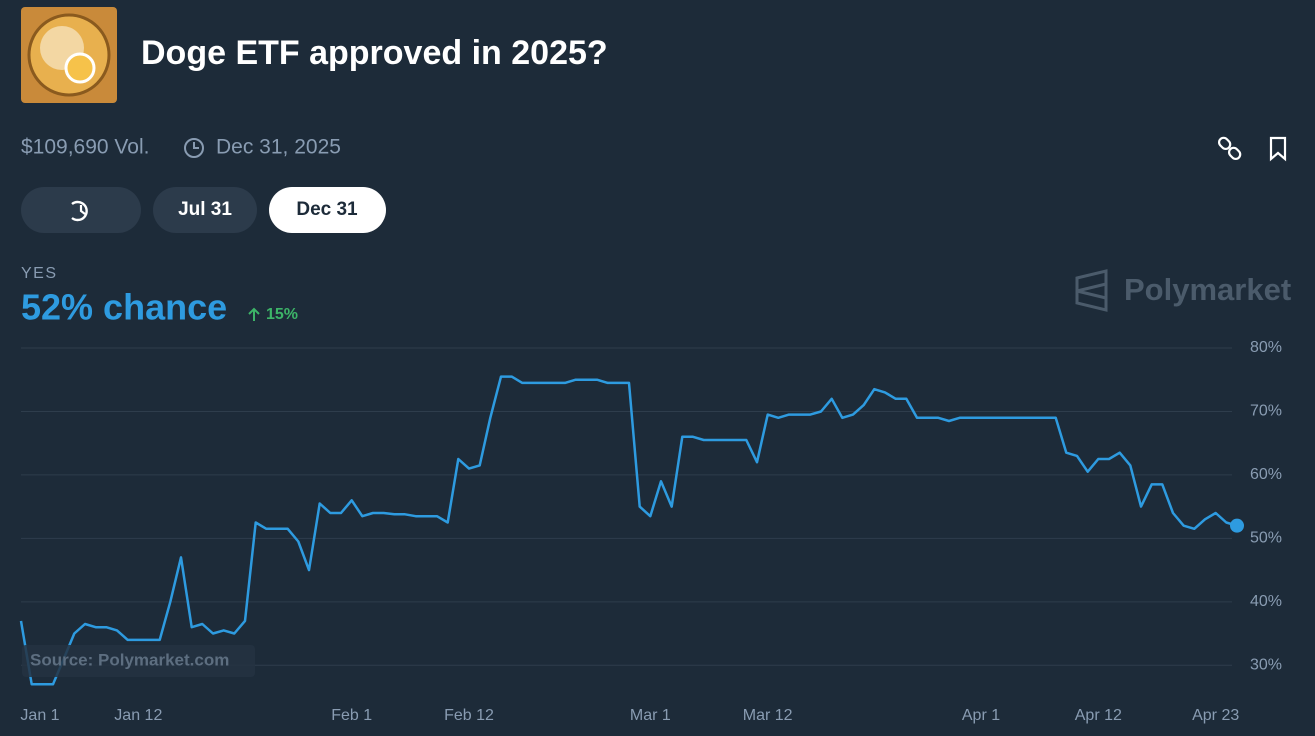 The width and height of the screenshot is (1315, 736). Describe the element at coordinates (39, 273) in the screenshot. I see `outcome-label: YES` at that location.